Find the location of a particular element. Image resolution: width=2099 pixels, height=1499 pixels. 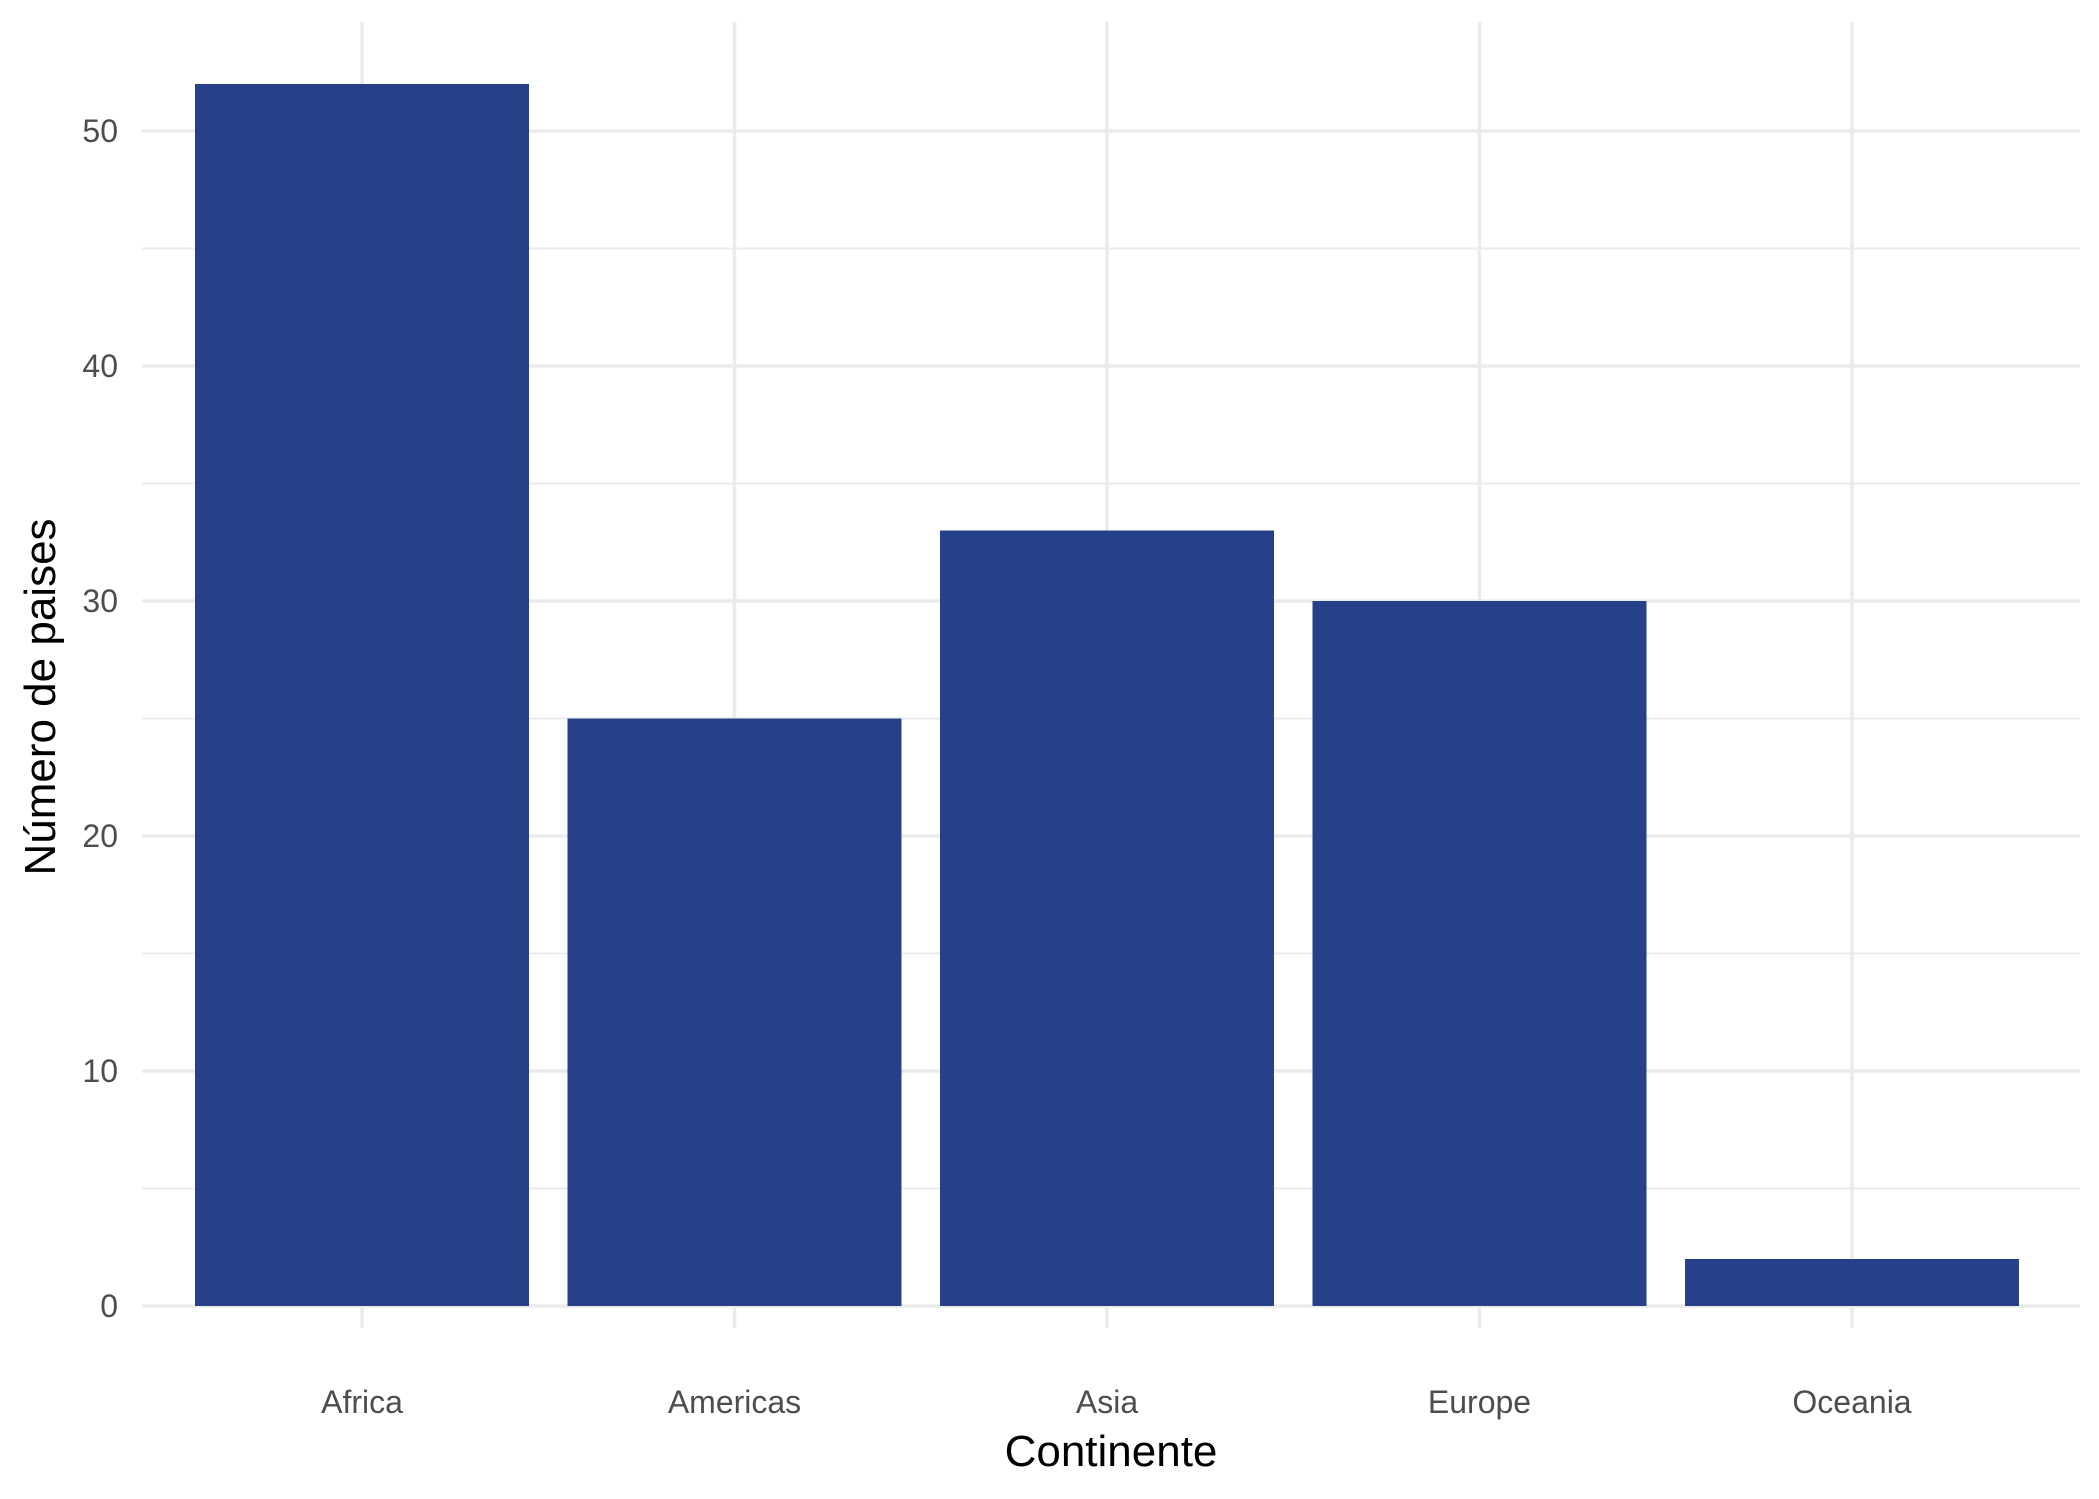

y-axis-title: Número de paises is located at coordinates (40, 696).